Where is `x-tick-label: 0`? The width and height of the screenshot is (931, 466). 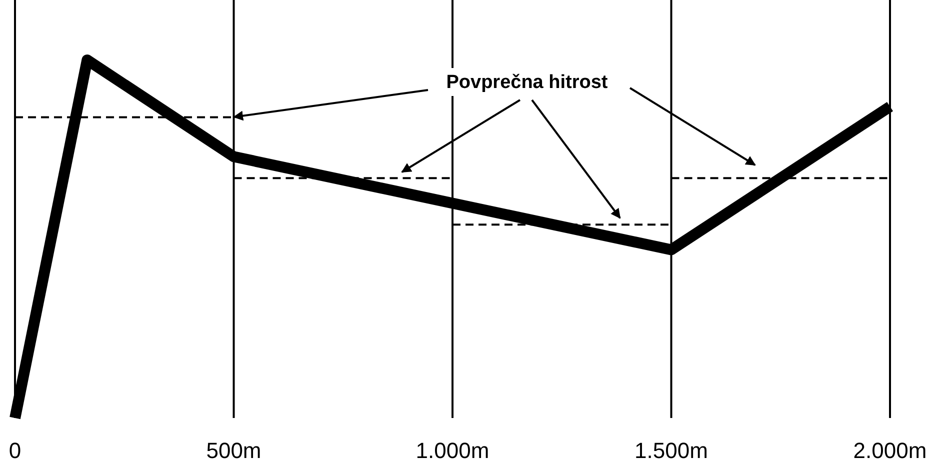
x-tick-label: 0 is located at coordinates (15, 450).